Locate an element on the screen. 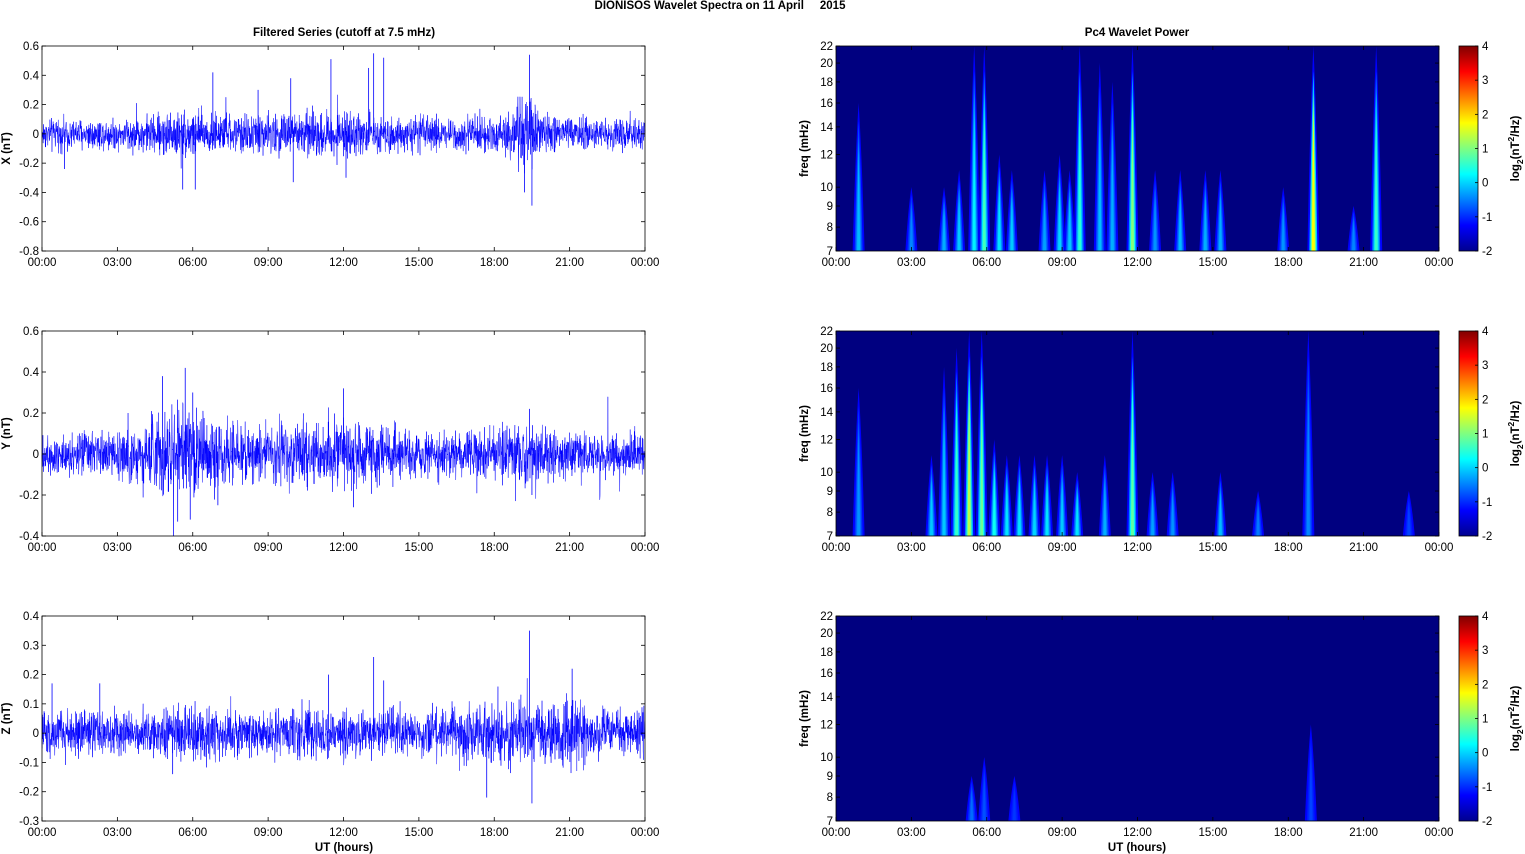 The height and width of the screenshot is (854, 1525). wl-x-tick-label: 06:00 is located at coordinates (986, 548).